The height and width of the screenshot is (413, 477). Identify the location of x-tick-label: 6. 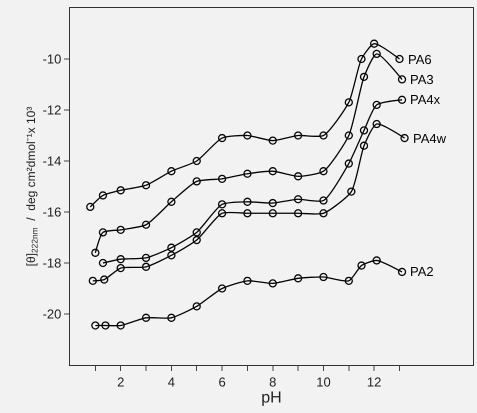
(222, 382).